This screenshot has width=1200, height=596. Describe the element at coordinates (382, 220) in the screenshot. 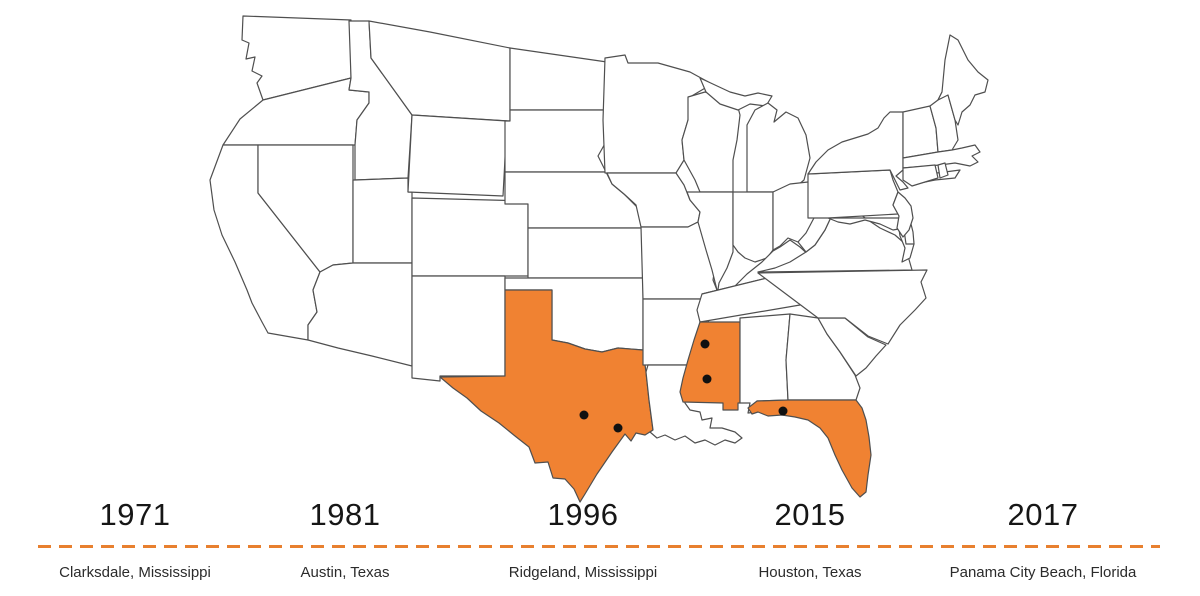

I see `state-utah` at that location.